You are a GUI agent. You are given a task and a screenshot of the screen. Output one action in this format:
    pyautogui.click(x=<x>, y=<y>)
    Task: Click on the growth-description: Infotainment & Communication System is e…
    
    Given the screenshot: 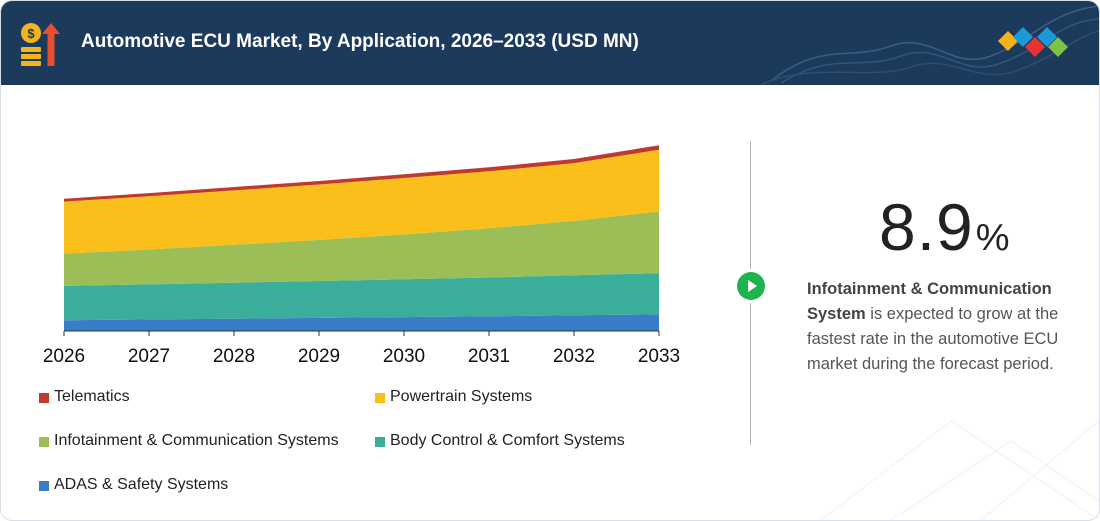 What is the action you would take?
    pyautogui.click(x=943, y=327)
    